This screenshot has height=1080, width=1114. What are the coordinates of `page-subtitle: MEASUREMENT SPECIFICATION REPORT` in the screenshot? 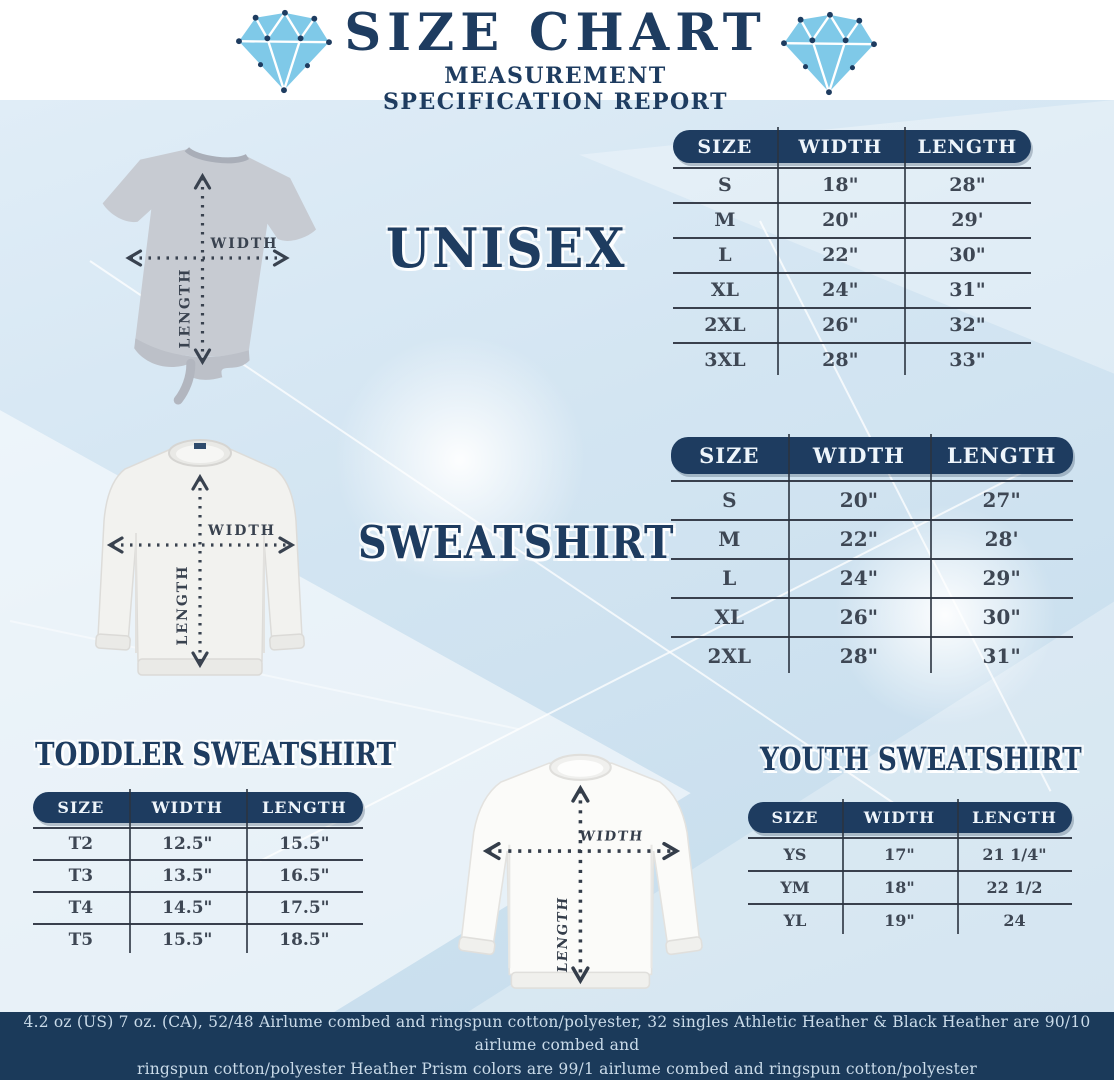 It's located at (555, 89).